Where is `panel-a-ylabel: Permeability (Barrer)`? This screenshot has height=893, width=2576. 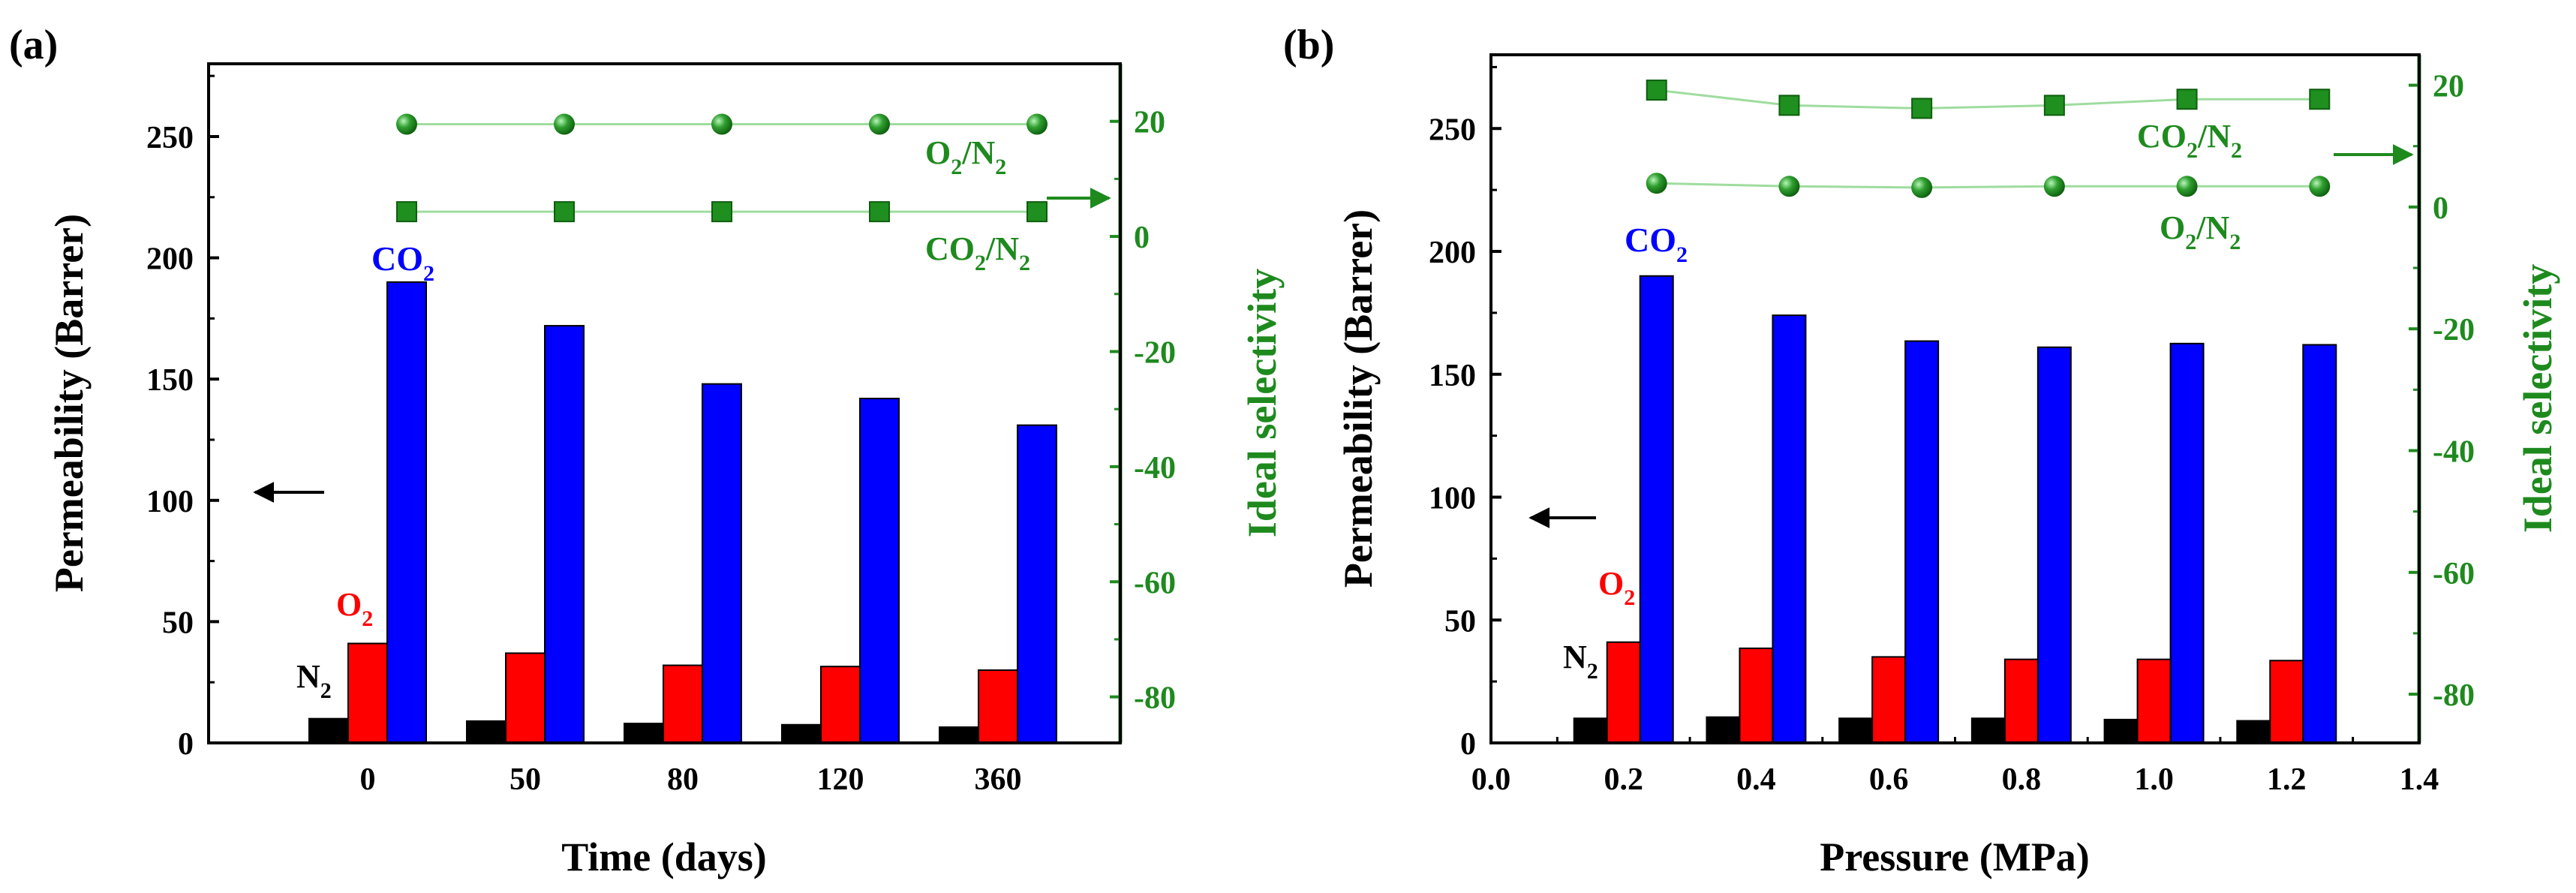 panel-a-ylabel: Permeability (Barrer) is located at coordinates (69, 403).